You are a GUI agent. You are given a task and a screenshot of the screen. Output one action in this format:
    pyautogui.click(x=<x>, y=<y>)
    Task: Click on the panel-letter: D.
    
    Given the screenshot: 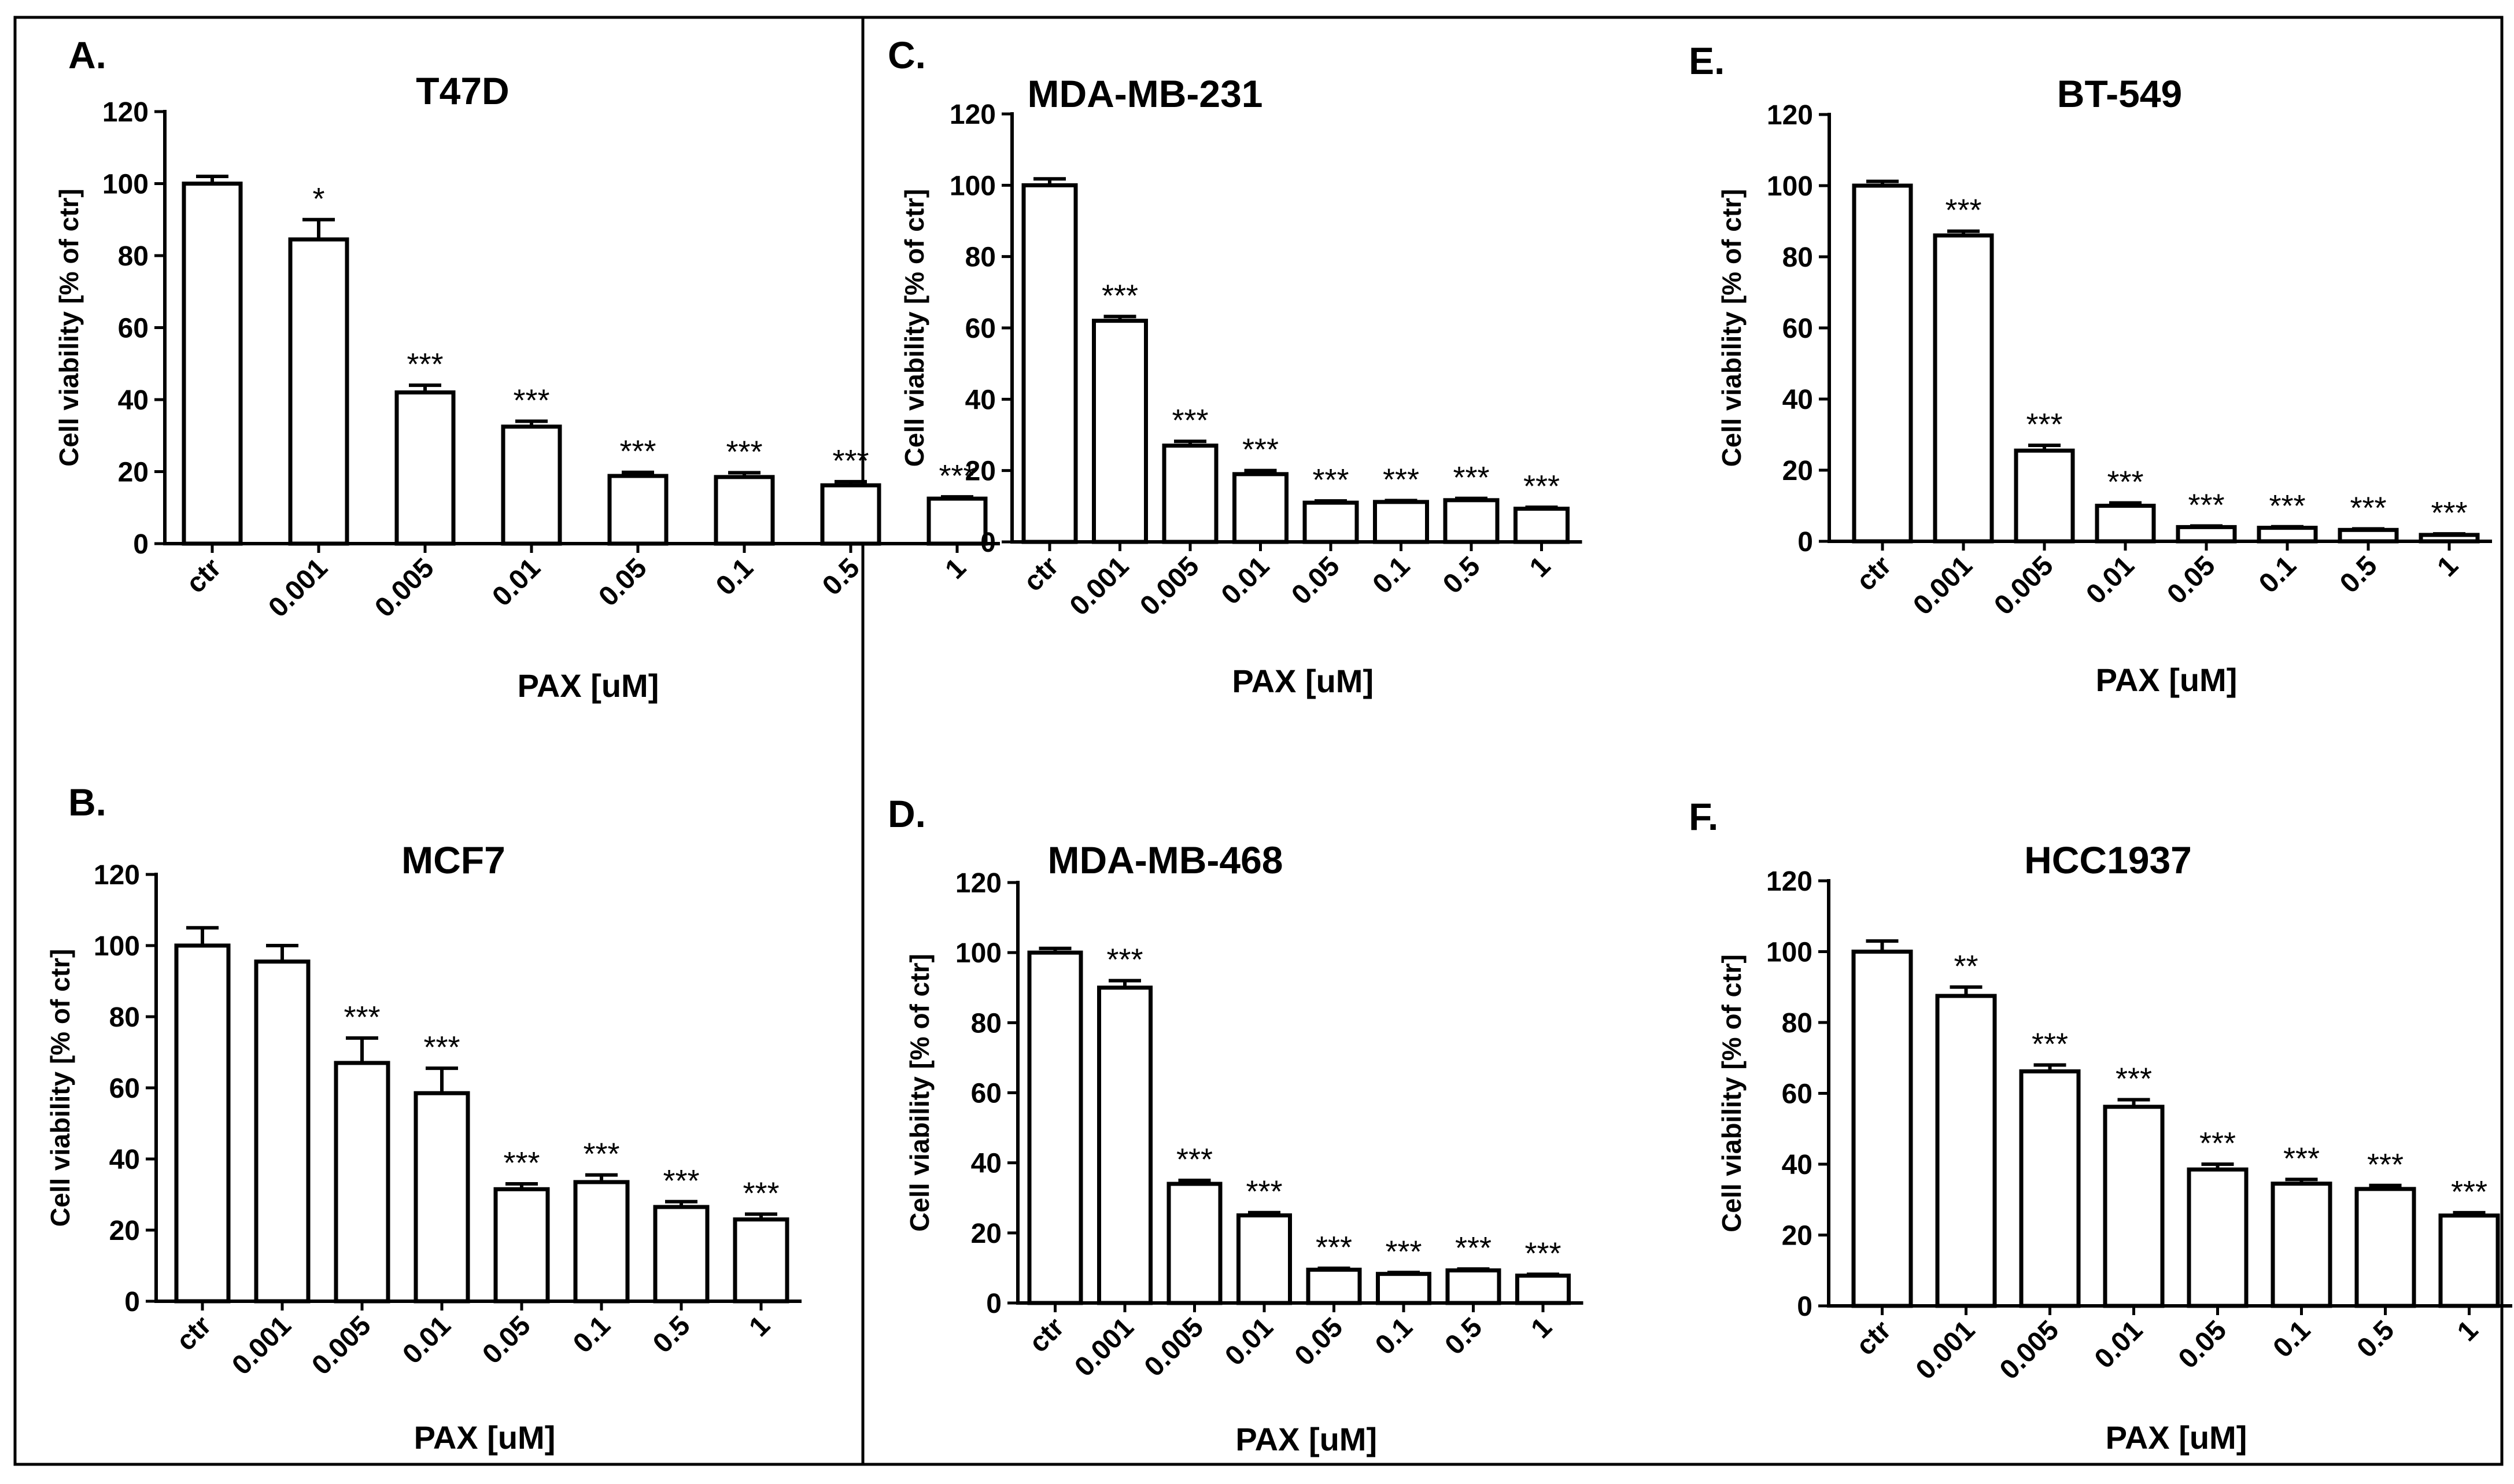 What is the action you would take?
    pyautogui.click(x=907, y=813)
    